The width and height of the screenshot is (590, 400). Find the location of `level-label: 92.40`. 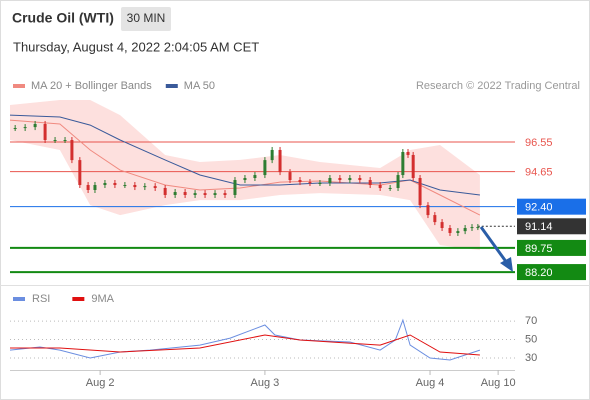

level-label: 92.40 is located at coordinates (539, 208).